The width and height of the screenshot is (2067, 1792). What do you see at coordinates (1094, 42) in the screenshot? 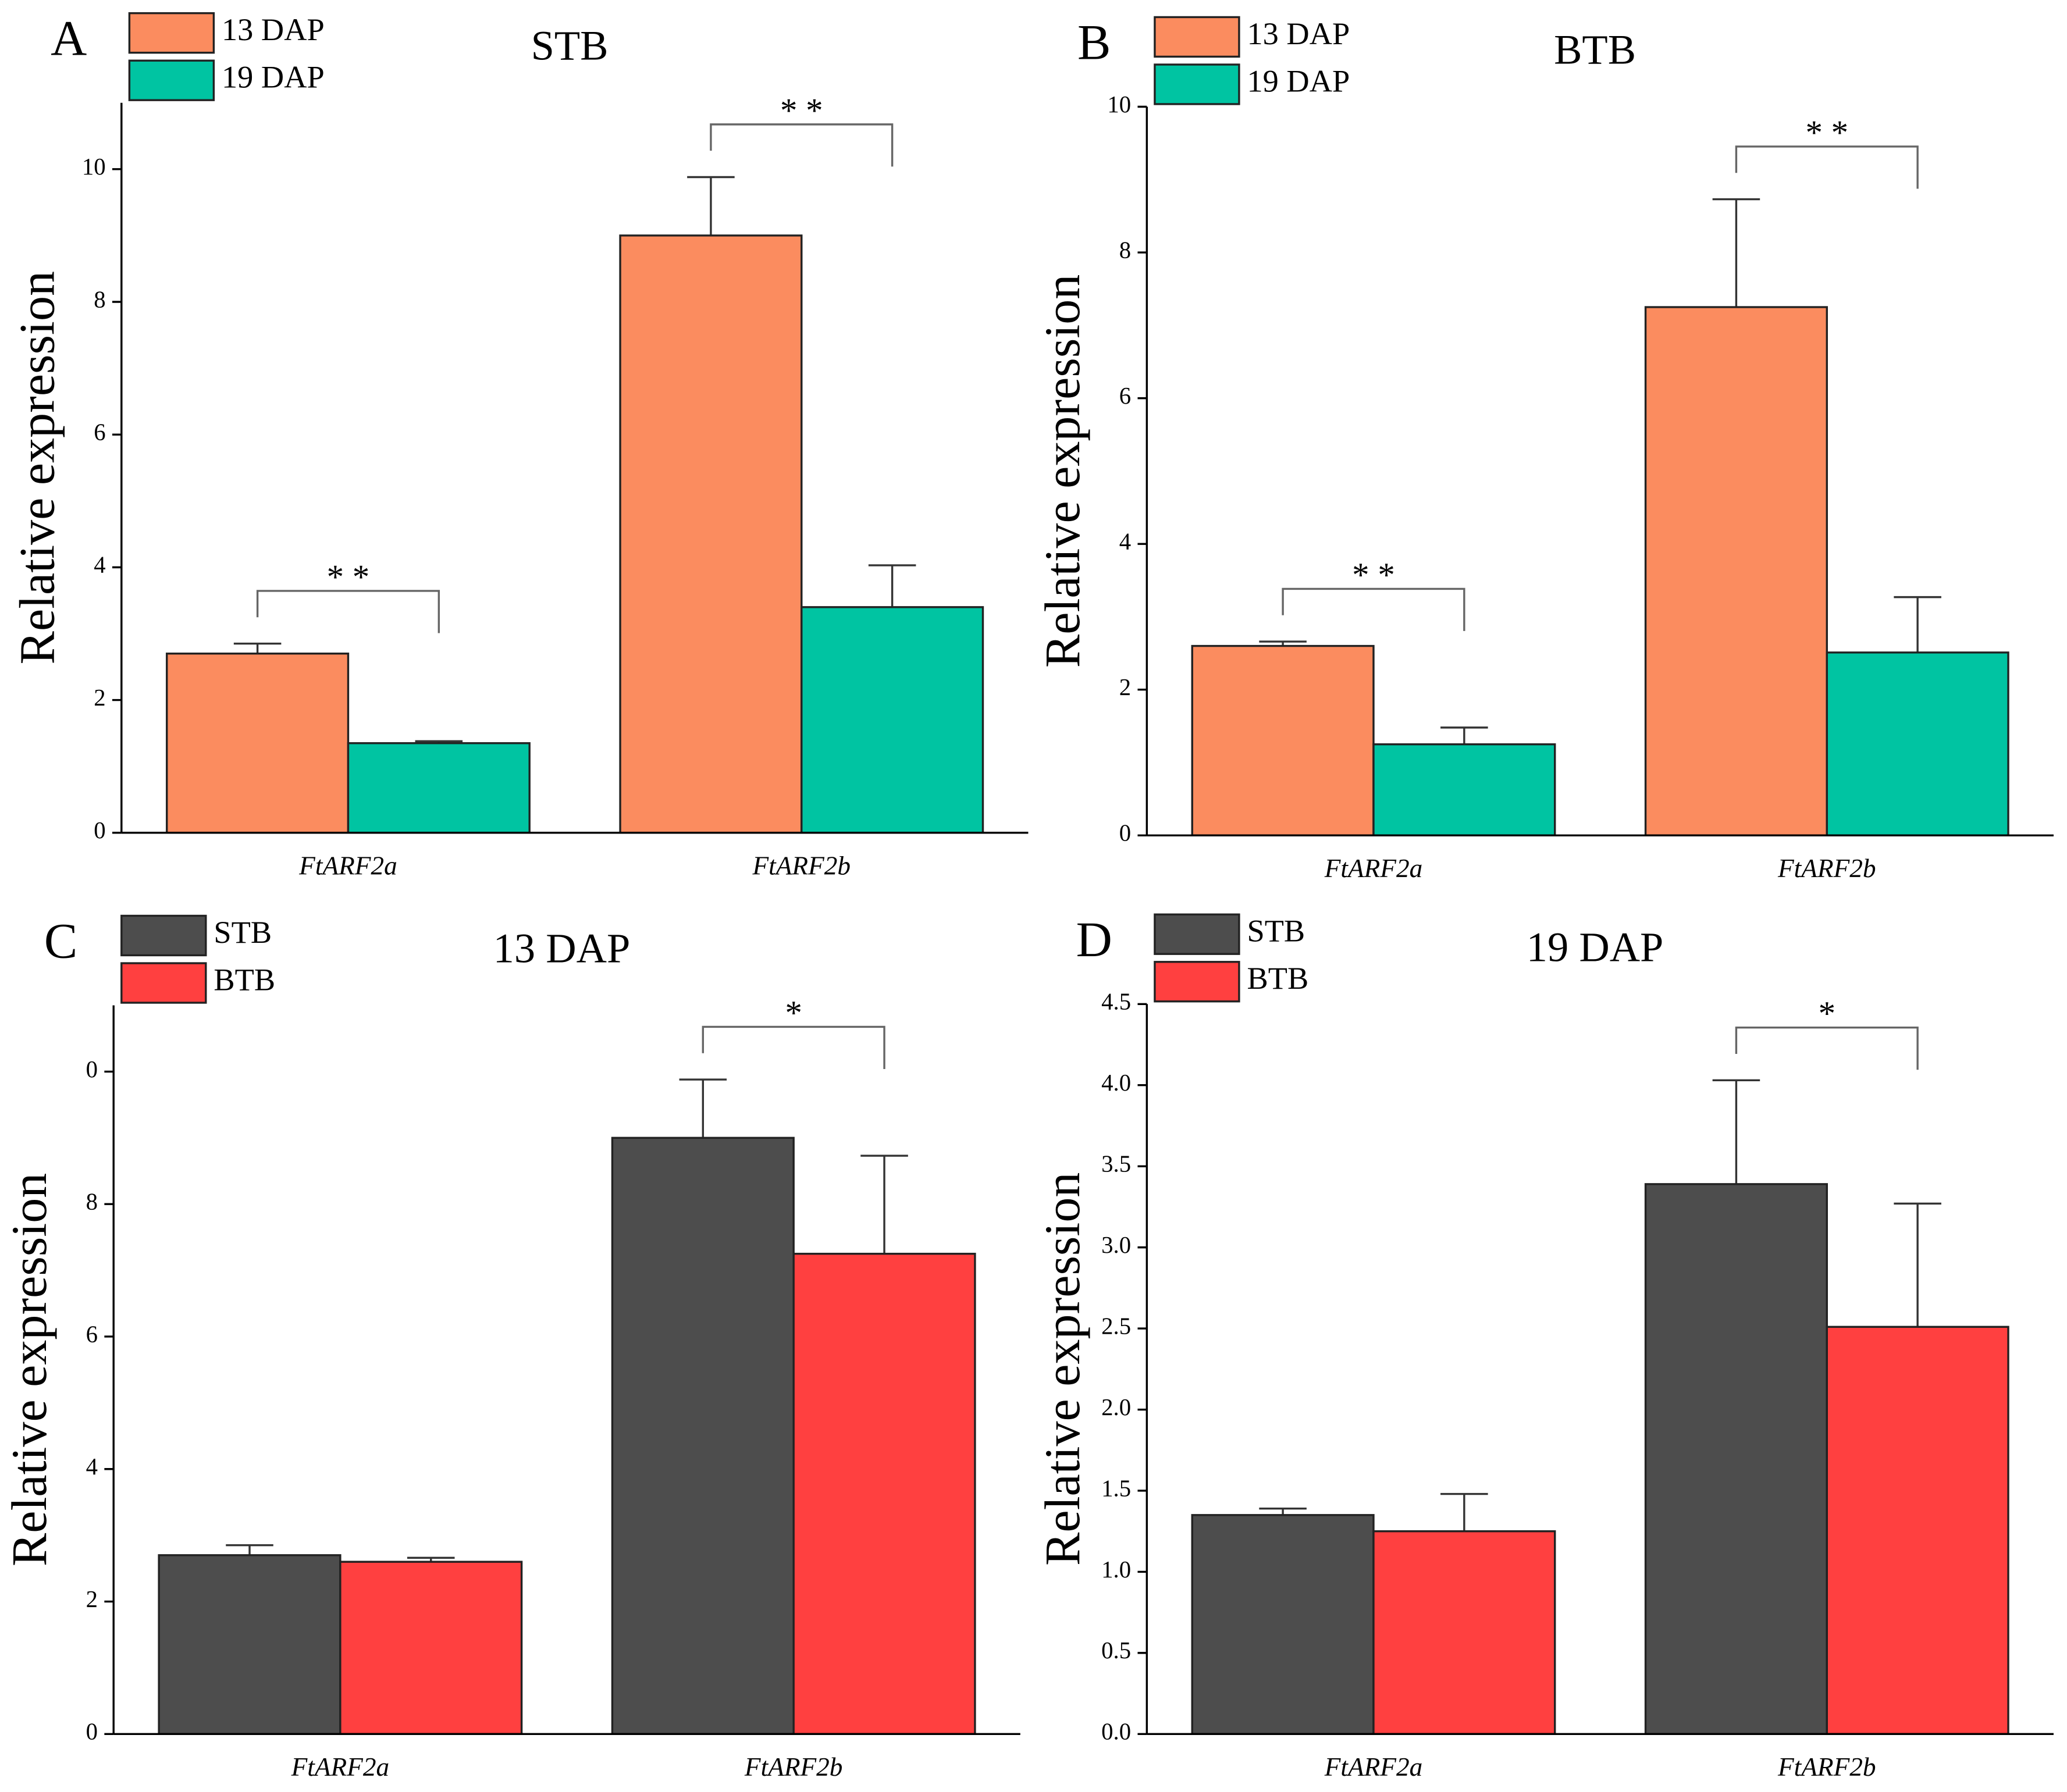
I see `panel-label: B` at bounding box center [1094, 42].